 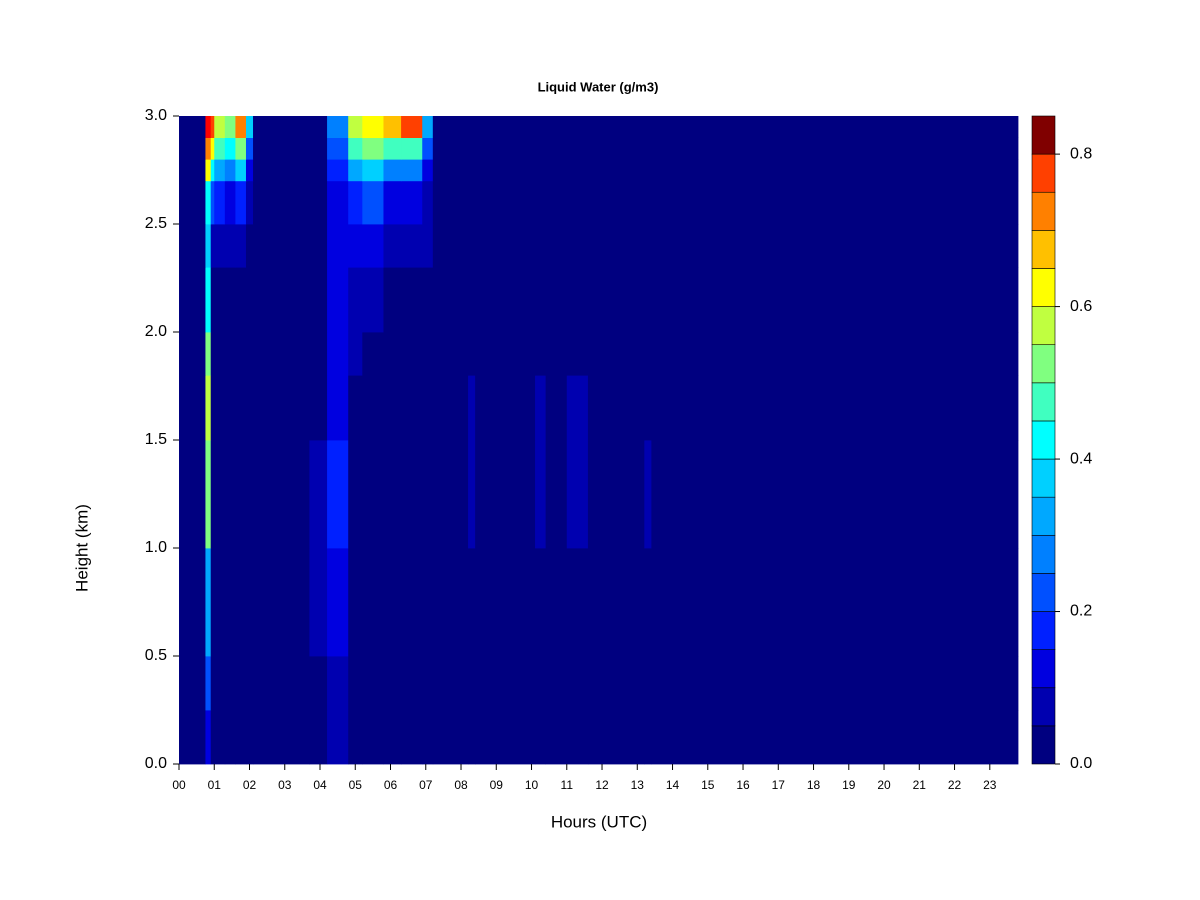 What do you see at coordinates (779, 785) in the screenshot?
I see `x-tick-label: 17` at bounding box center [779, 785].